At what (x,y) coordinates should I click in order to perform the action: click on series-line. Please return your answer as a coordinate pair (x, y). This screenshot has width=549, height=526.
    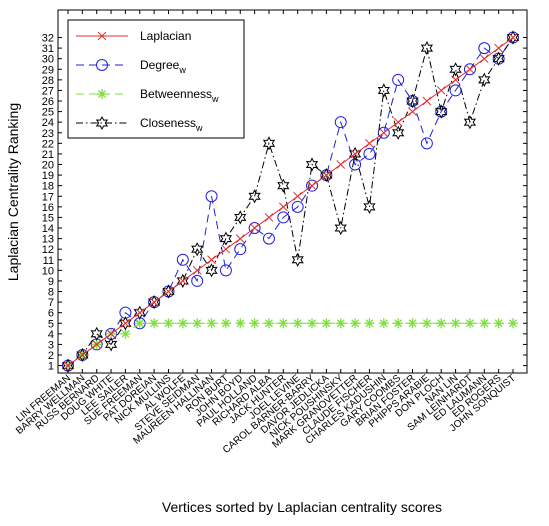
    Looking at the image, I should click on (290, 344).